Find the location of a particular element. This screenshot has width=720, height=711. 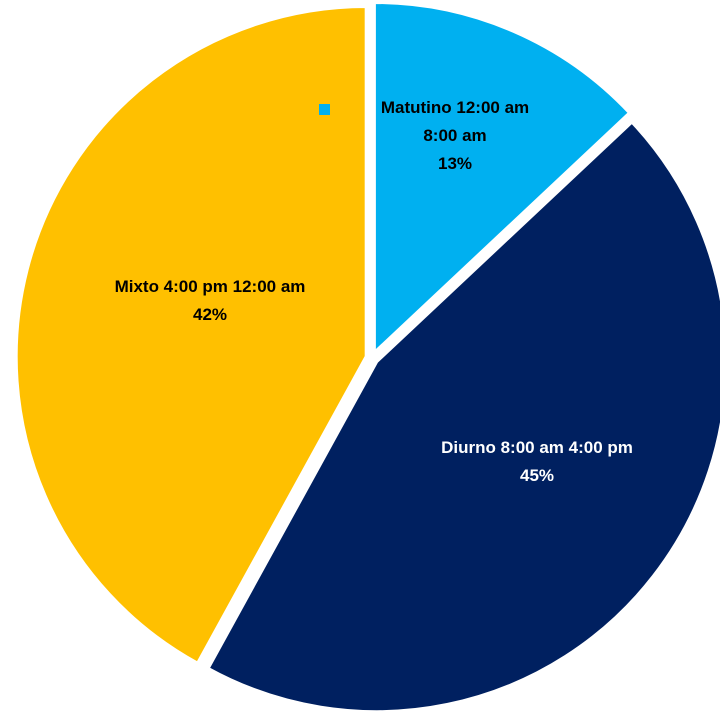

slice-label-0-line-2: 13% is located at coordinates (455, 163).